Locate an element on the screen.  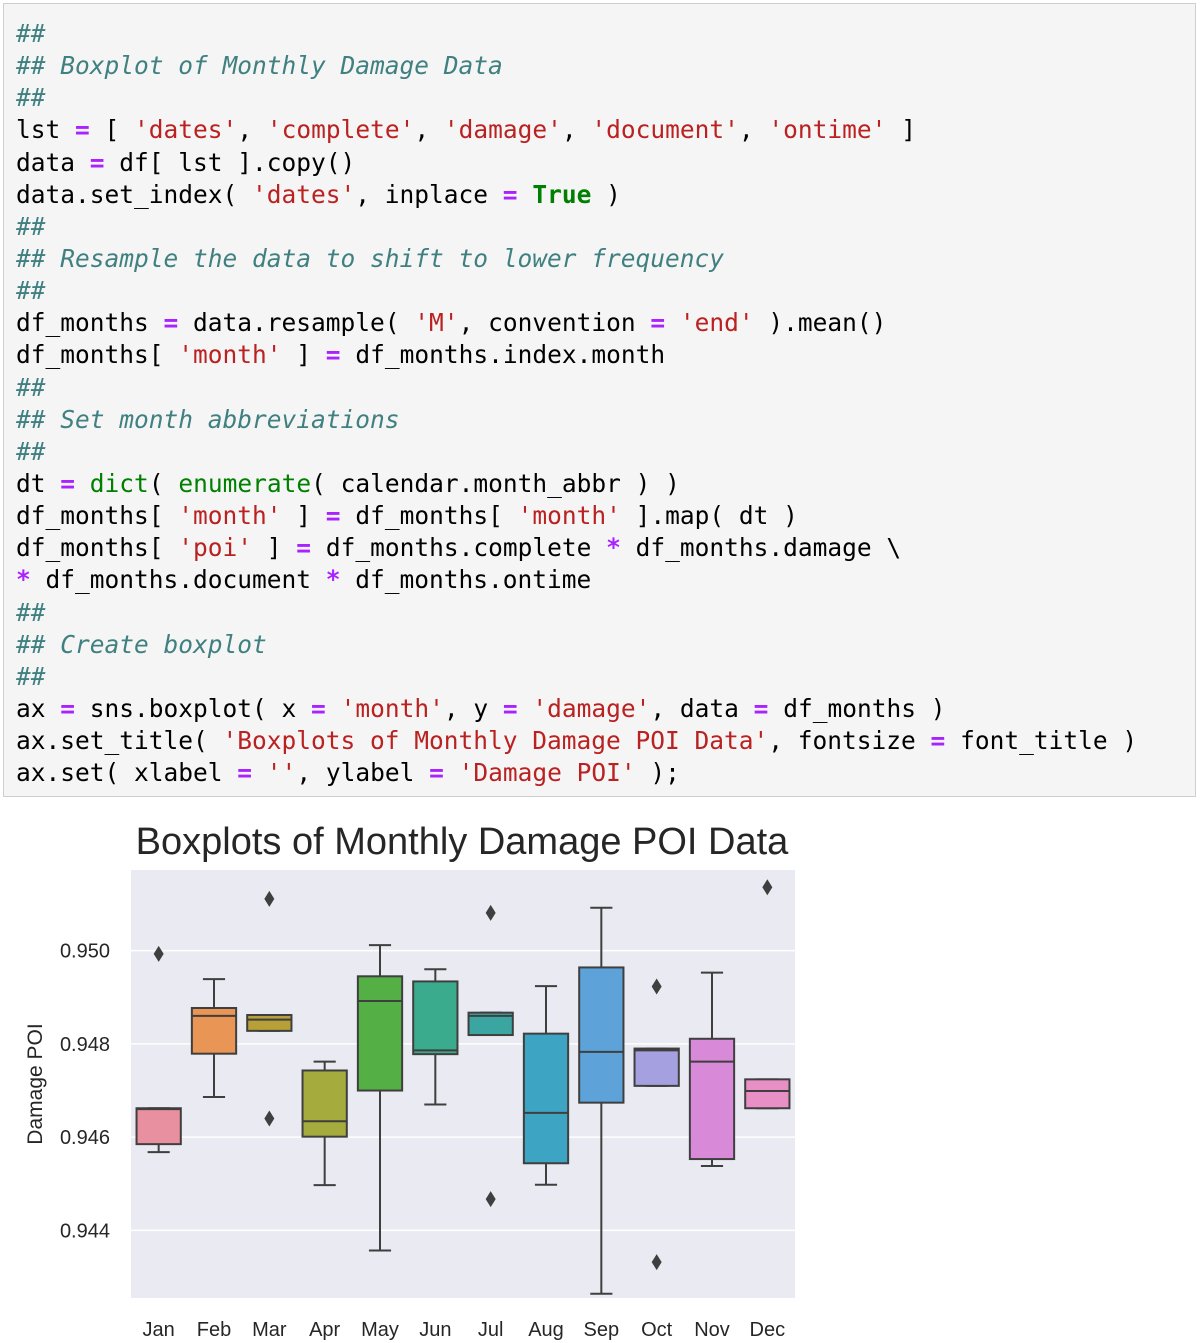
x-tick-label: Jan is located at coordinates (159, 1330).